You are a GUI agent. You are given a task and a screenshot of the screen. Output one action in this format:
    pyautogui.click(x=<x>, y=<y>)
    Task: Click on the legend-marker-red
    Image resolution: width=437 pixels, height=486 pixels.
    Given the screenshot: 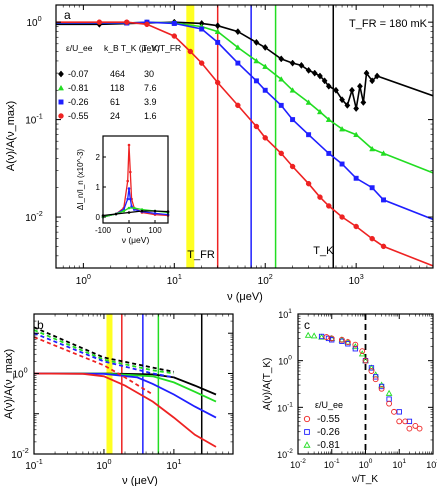 What is the action you would take?
    pyautogui.click(x=307, y=419)
    